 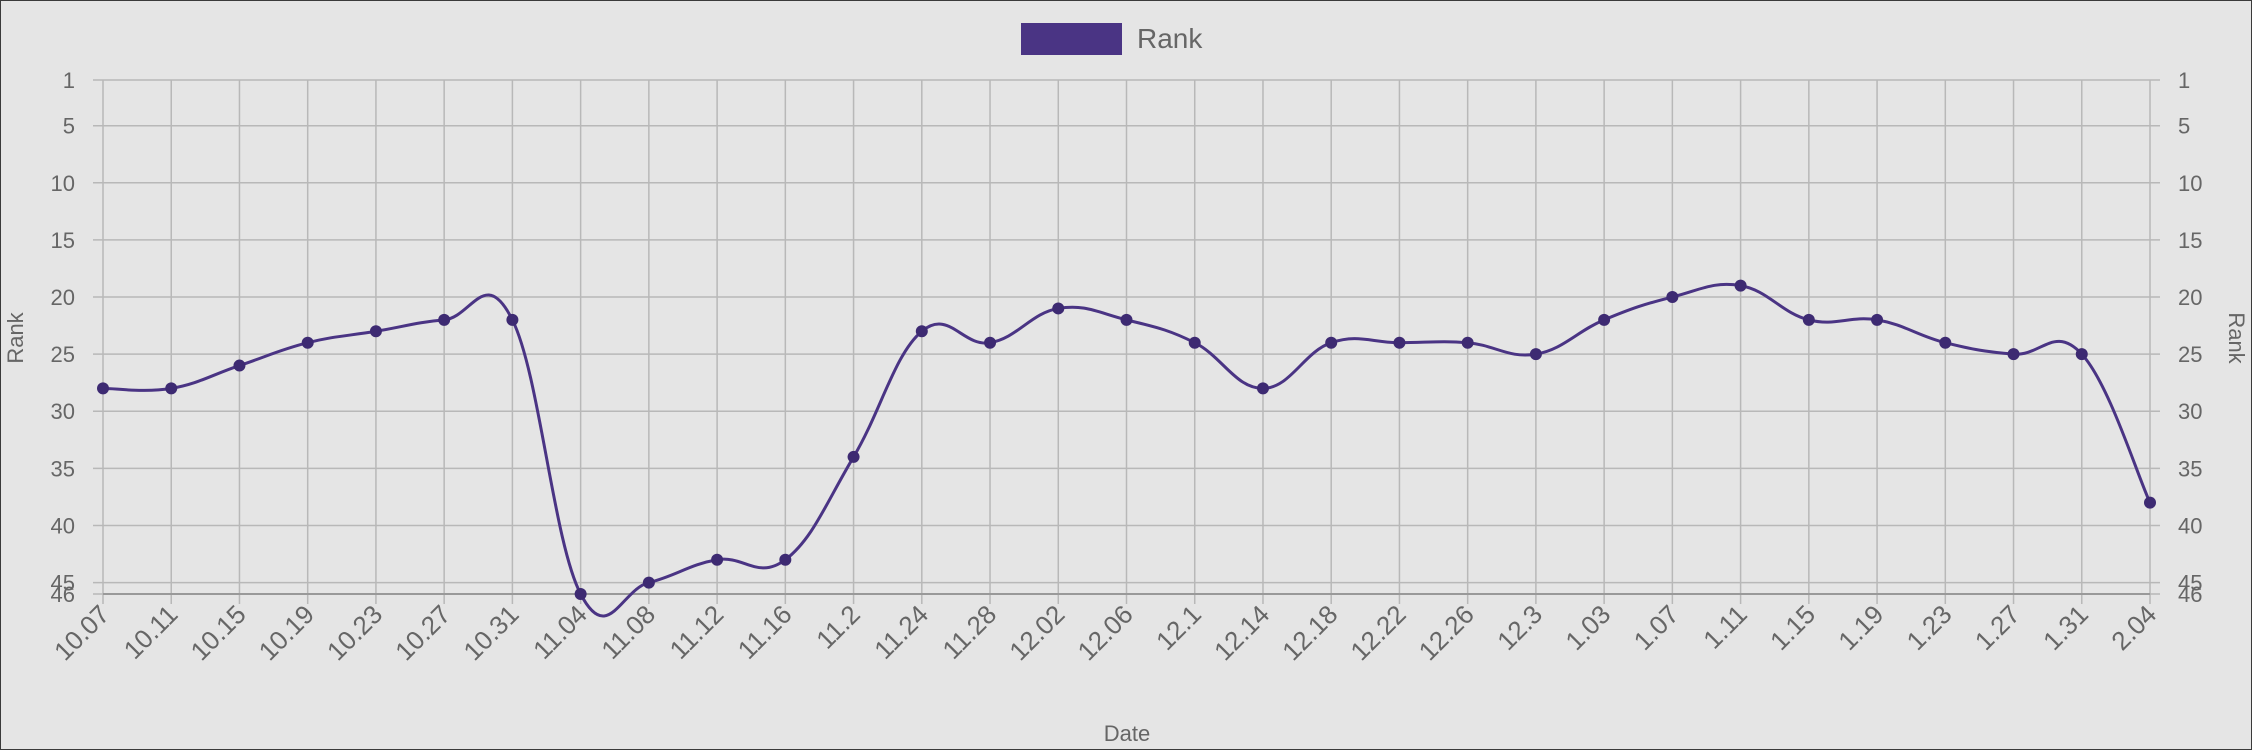 What do you see at coordinates (217, 632) in the screenshot?
I see `x-tick-label: 10.15` at bounding box center [217, 632].